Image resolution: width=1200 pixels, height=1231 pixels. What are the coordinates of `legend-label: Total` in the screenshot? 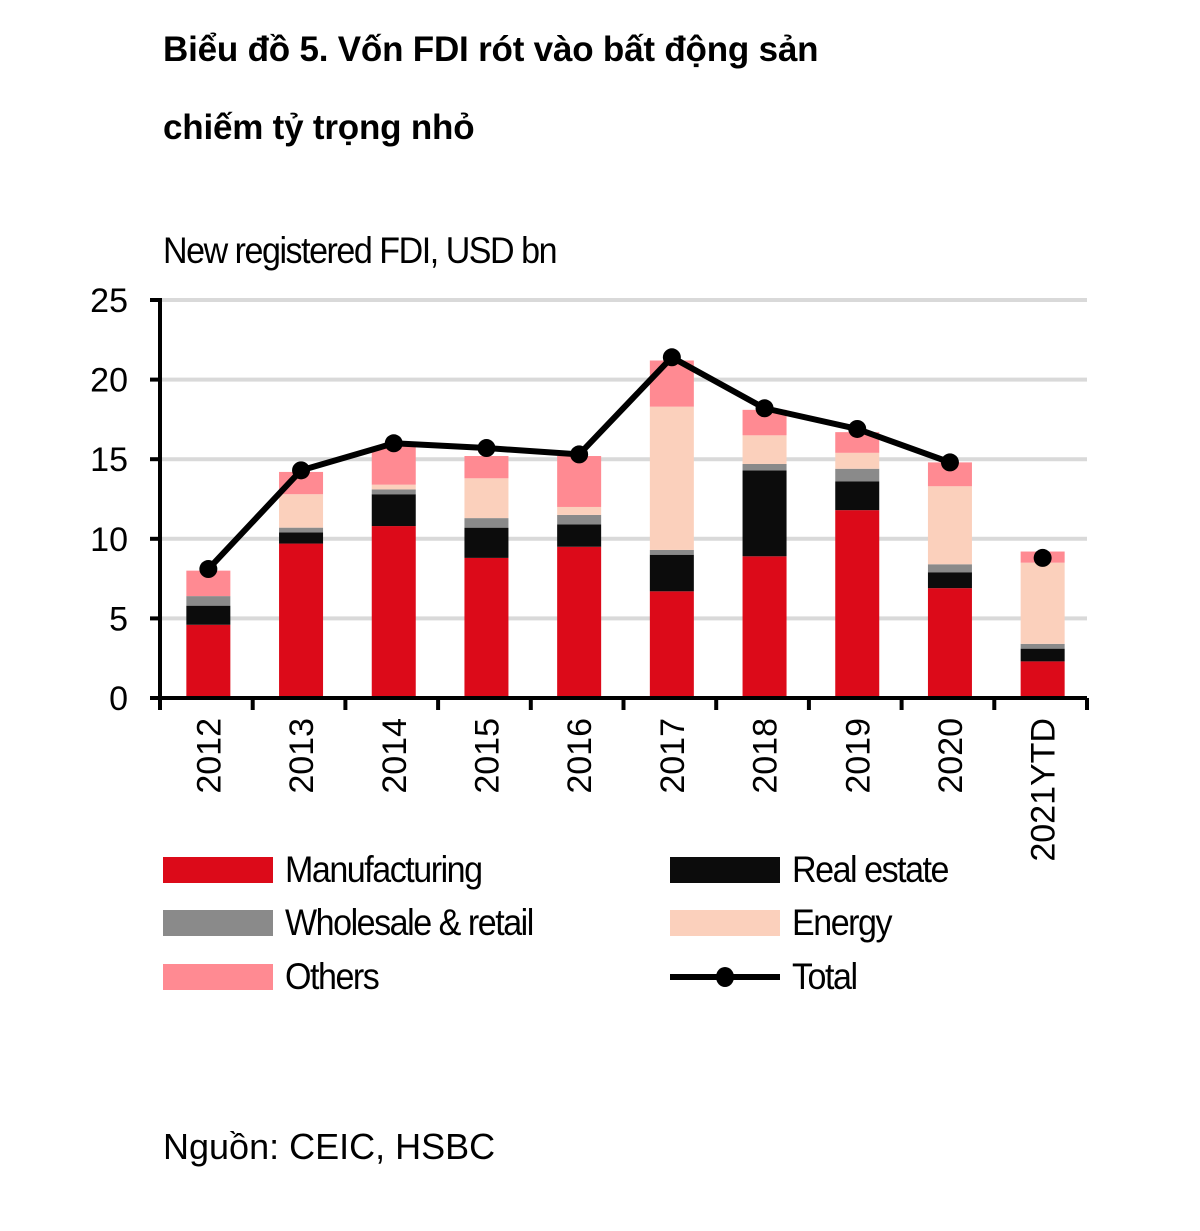 It's located at (825, 976).